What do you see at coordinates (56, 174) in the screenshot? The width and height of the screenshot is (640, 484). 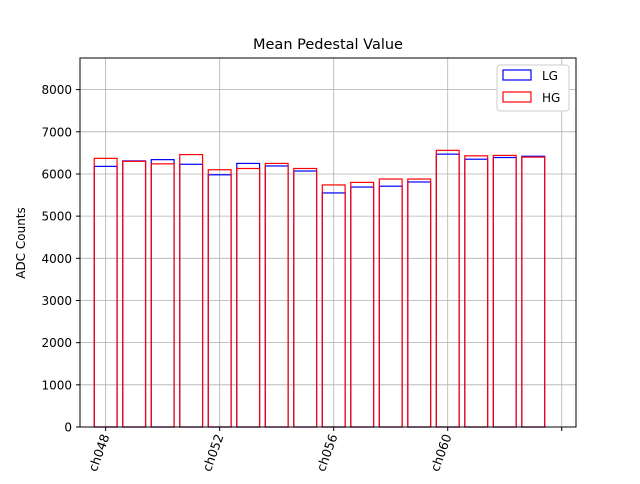 I see `y-tick-label: 6000` at bounding box center [56, 174].